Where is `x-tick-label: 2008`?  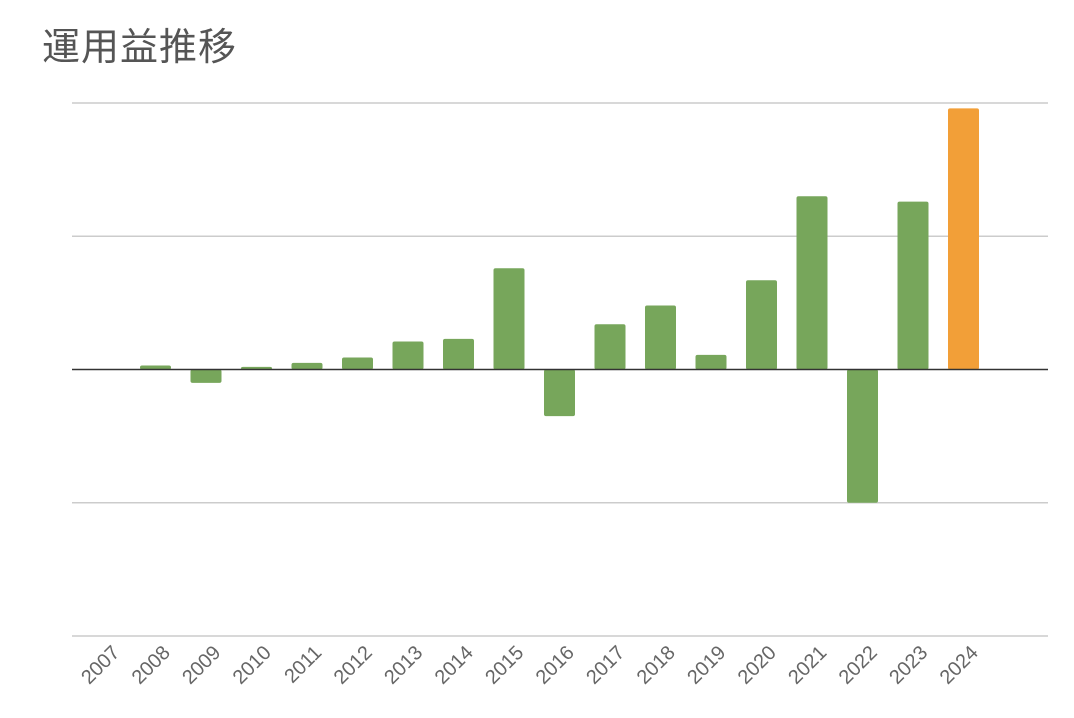 x-tick-label: 2008 is located at coordinates (151, 665).